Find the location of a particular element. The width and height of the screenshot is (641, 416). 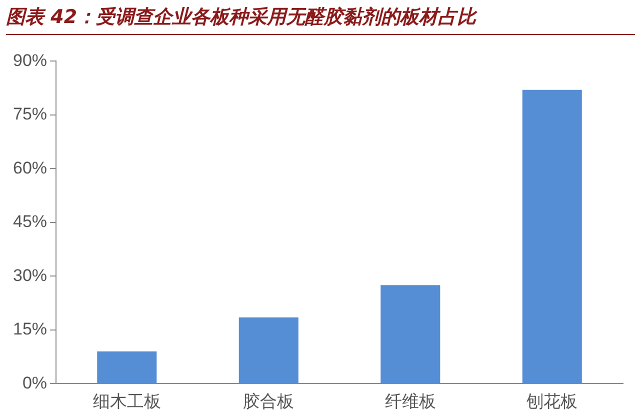

chart-title: 图表 42：受调查企业各板种采用无醛胶黏剂的板材占比 is located at coordinates (320, 19).